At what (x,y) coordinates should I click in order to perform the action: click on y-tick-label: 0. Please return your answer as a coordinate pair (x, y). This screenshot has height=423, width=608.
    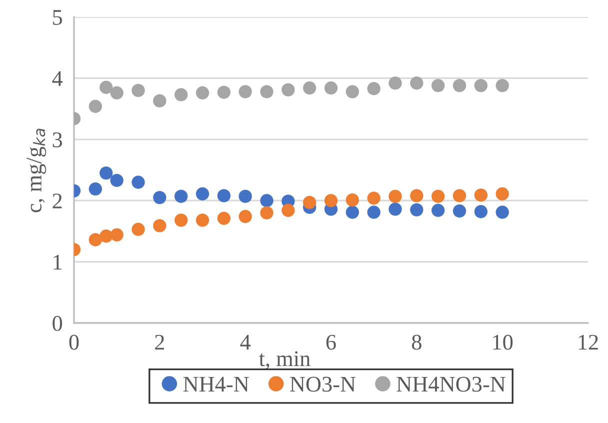
    Looking at the image, I should click on (57, 323).